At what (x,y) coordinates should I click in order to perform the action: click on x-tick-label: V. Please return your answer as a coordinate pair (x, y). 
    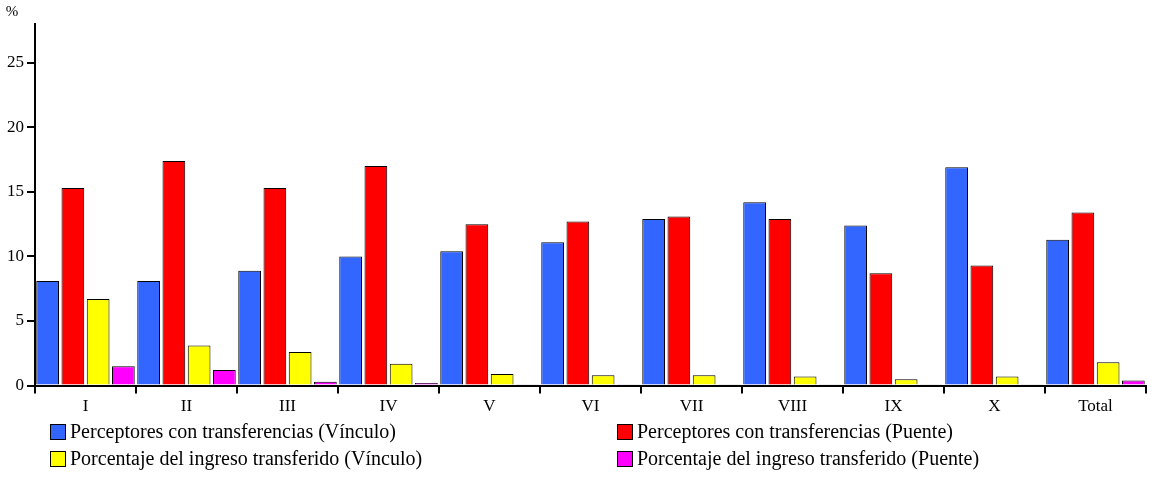
    Looking at the image, I should click on (490, 406).